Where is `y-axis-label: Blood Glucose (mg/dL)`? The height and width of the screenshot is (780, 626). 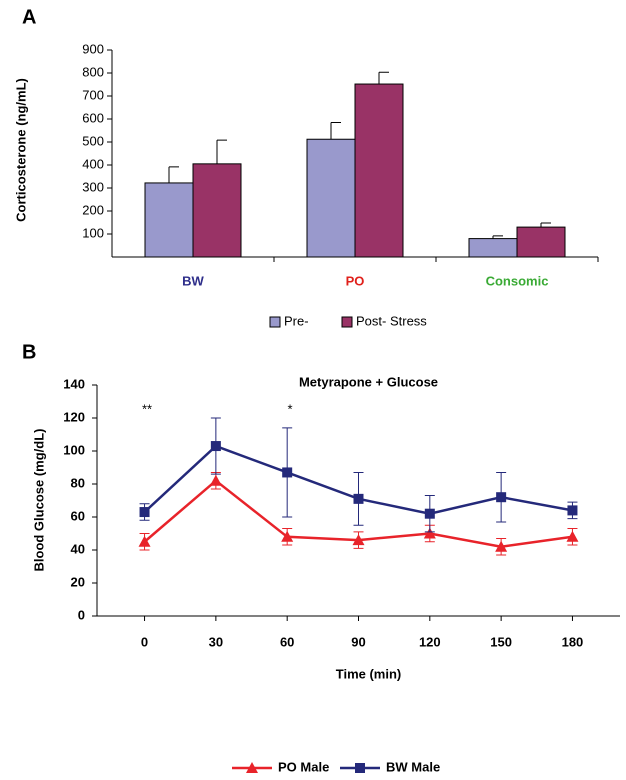
y-axis-label: Blood Glucose (mg/dL) is located at coordinates (38, 500).